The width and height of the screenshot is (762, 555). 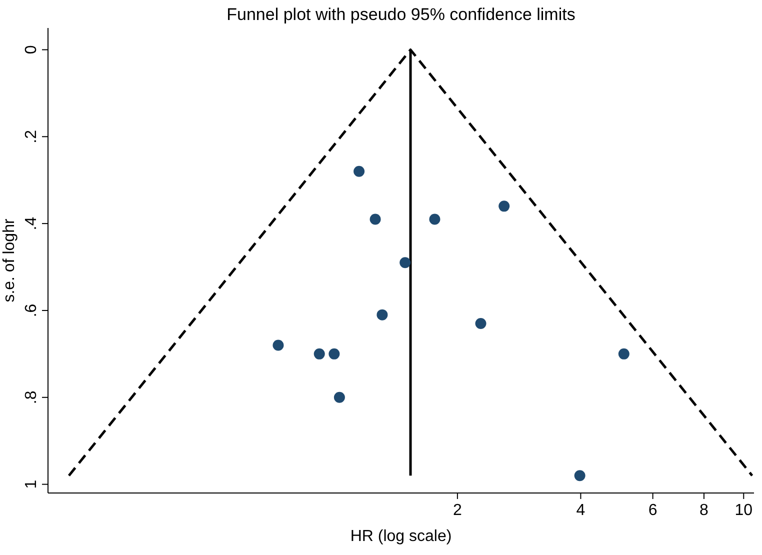 I want to click on y-tick-label: .2, so click(x=31, y=137).